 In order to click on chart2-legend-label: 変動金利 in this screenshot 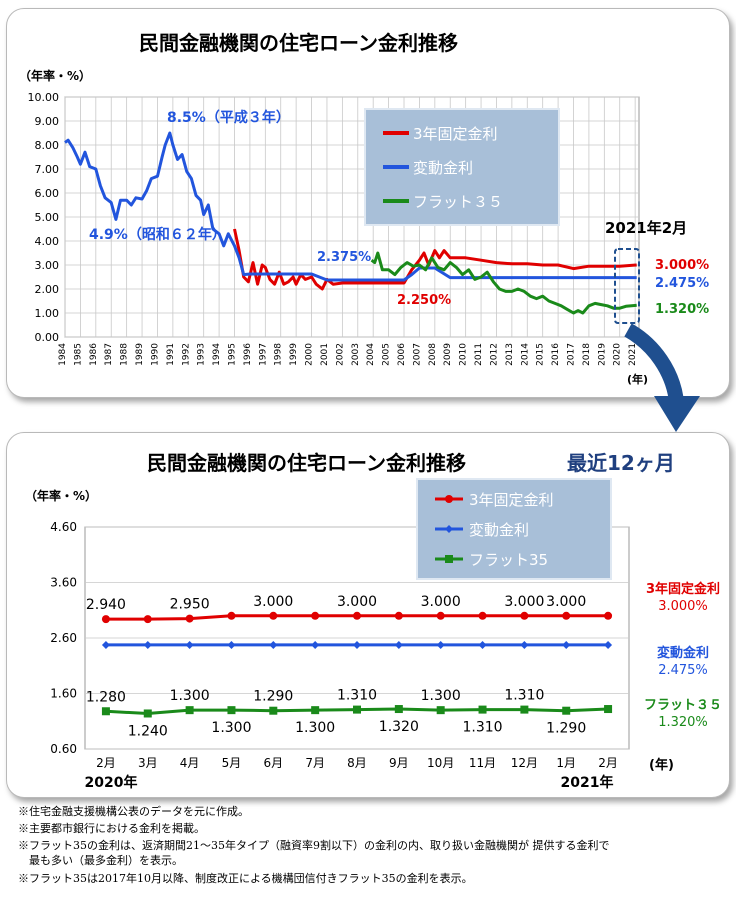, I will do `click(499, 530)`.